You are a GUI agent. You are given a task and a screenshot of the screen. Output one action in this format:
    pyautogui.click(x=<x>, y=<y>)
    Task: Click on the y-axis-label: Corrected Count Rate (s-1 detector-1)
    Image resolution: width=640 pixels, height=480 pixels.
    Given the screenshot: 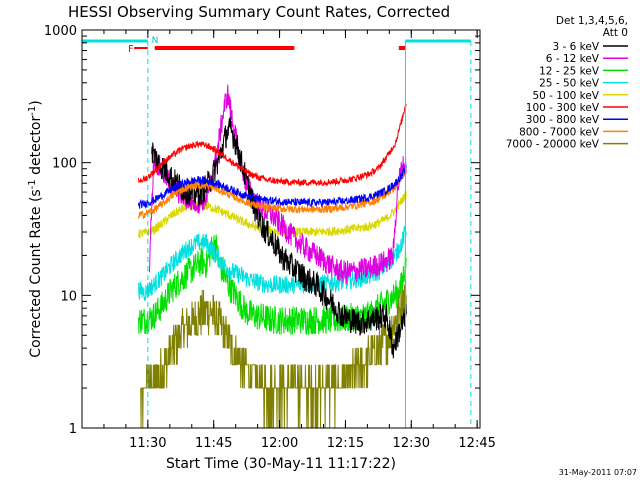 What is the action you would take?
    pyautogui.click(x=35, y=228)
    